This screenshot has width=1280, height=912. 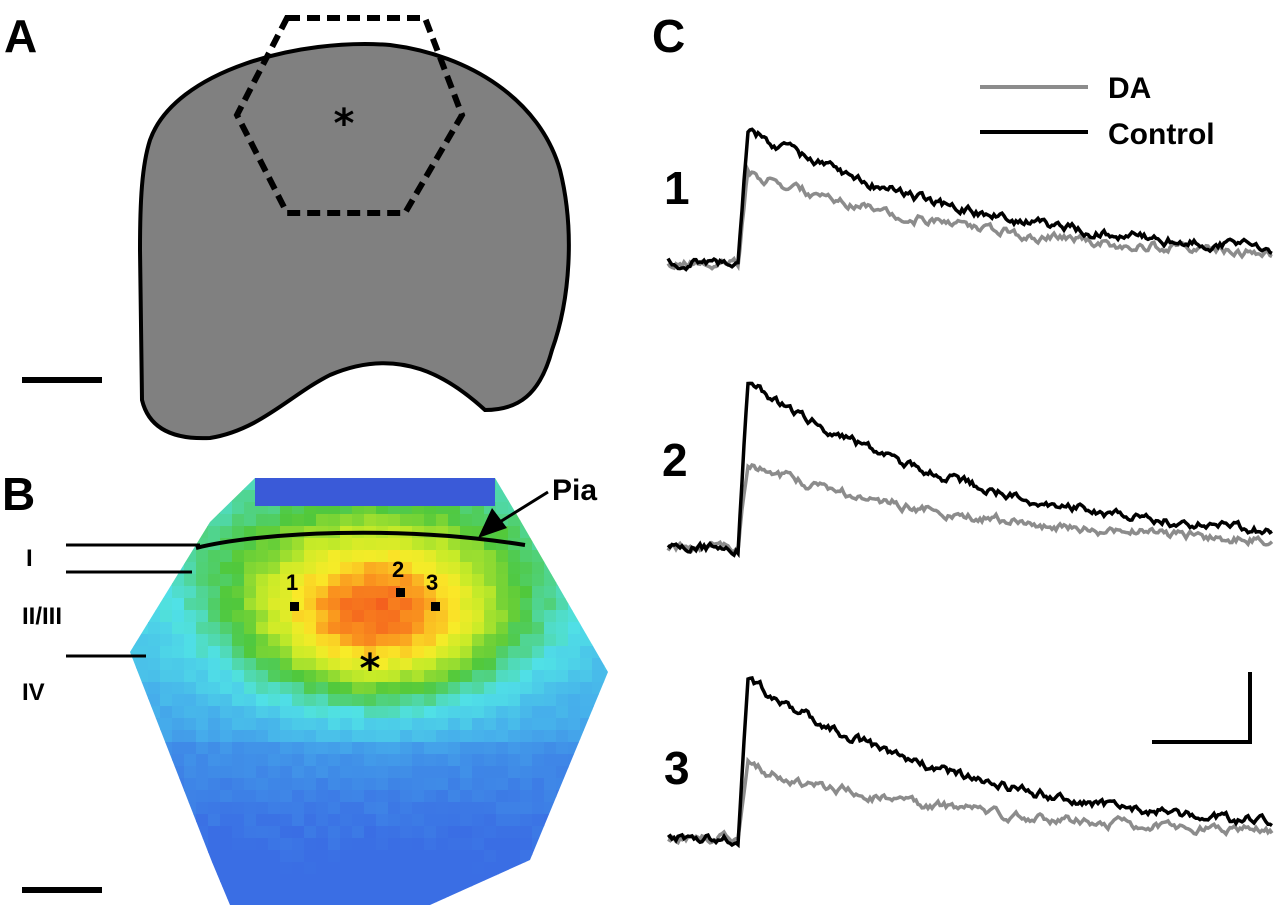 I want to click on panel-b-letter: B, so click(x=18, y=494).